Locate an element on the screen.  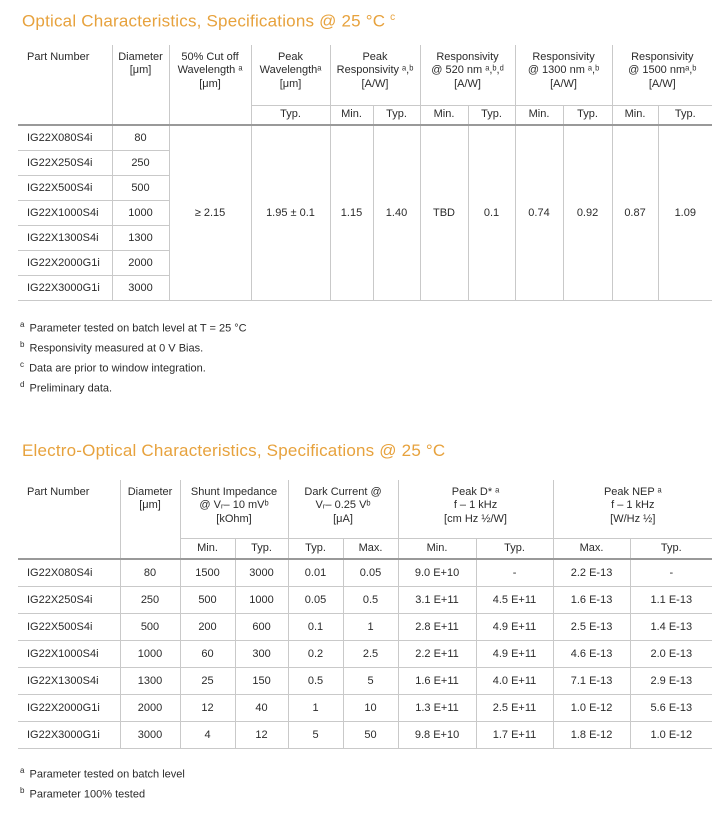
footnote: b Responsivity measured at 0 V Bias. is located at coordinates (133, 347).